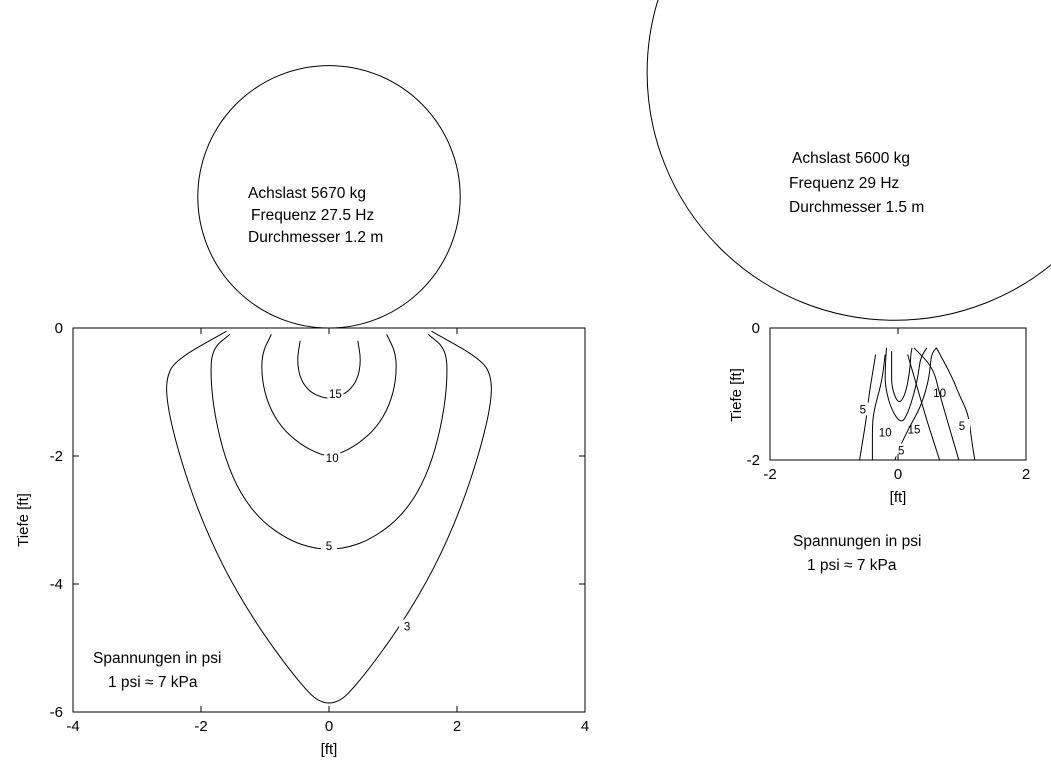 Image resolution: width=1051 pixels, height=767 pixels. What do you see at coordinates (898, 497) in the screenshot?
I see `right-x-axis-title: [ft]` at bounding box center [898, 497].